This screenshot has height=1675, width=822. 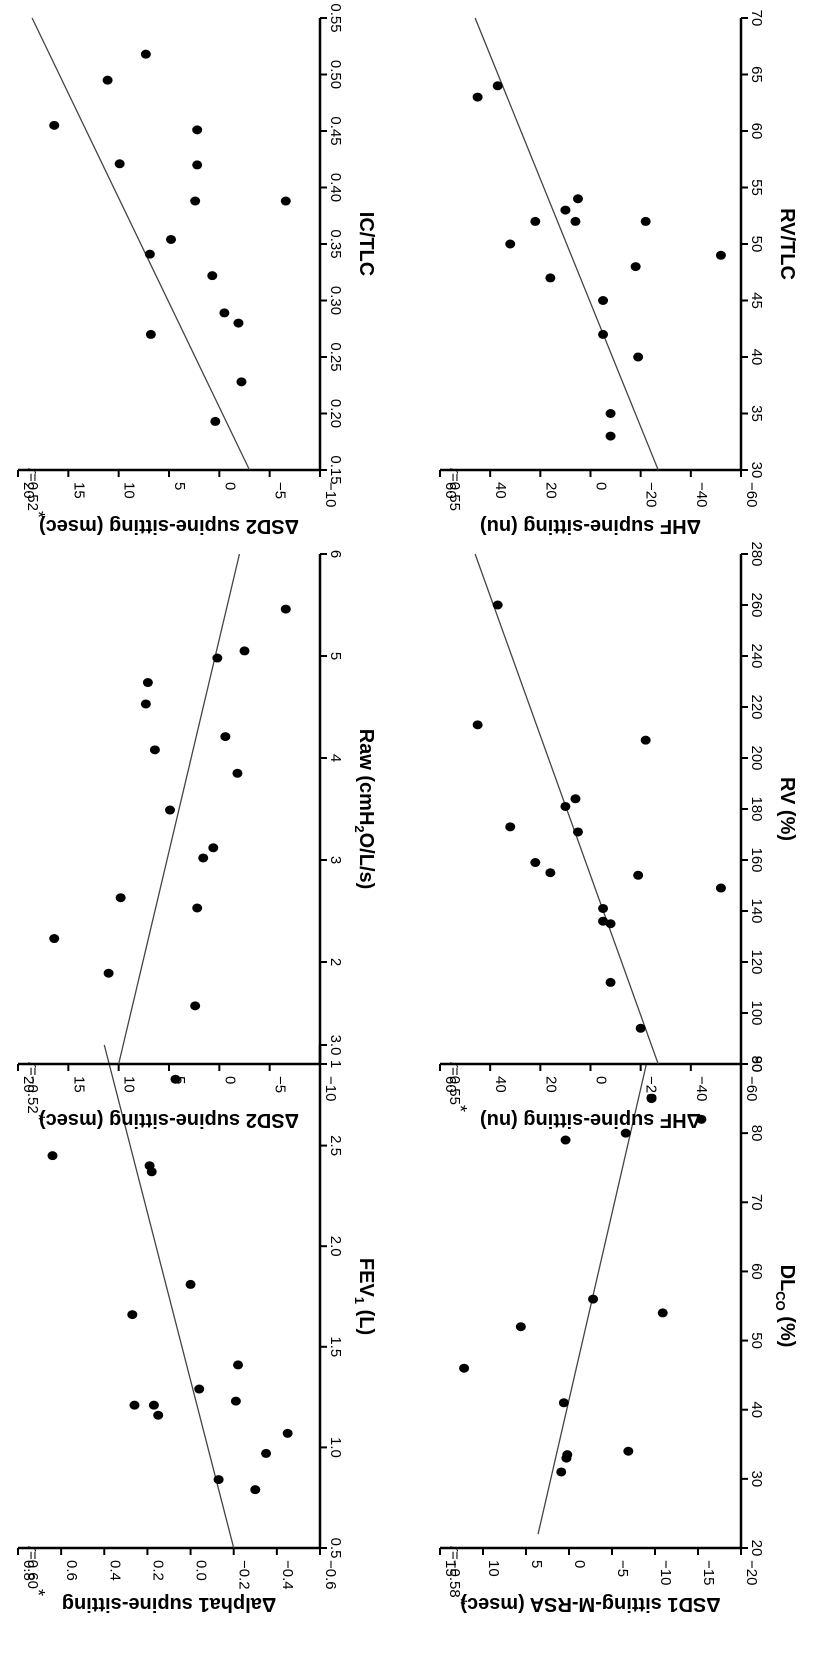 I want to click on x-tick-label: 260, so click(x=756, y=604).